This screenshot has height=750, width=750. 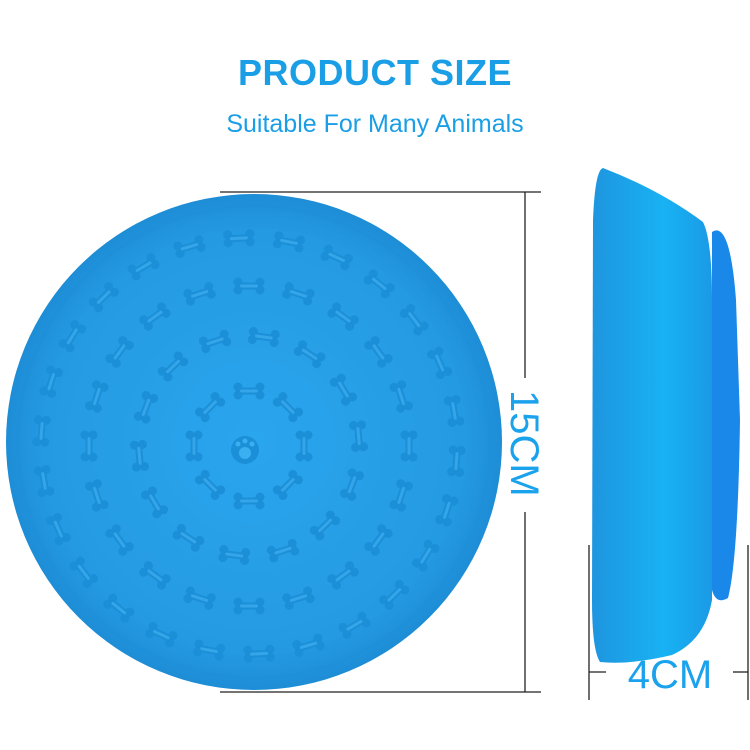 I want to click on lick-mat-side-view, so click(x=666, y=415).